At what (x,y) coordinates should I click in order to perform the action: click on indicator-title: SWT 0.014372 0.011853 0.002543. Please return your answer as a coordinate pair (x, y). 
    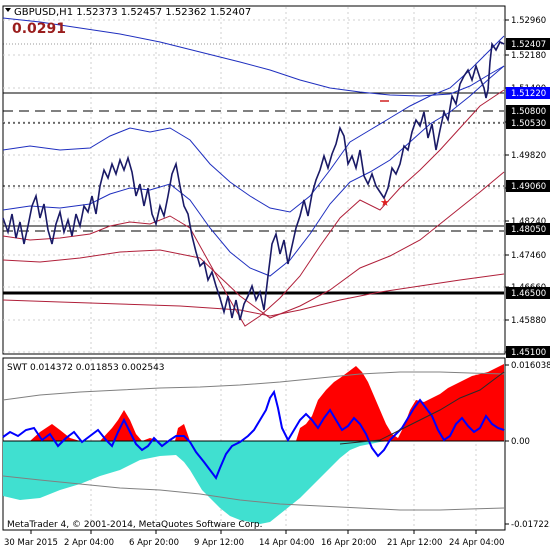
    Looking at the image, I should click on (86, 368).